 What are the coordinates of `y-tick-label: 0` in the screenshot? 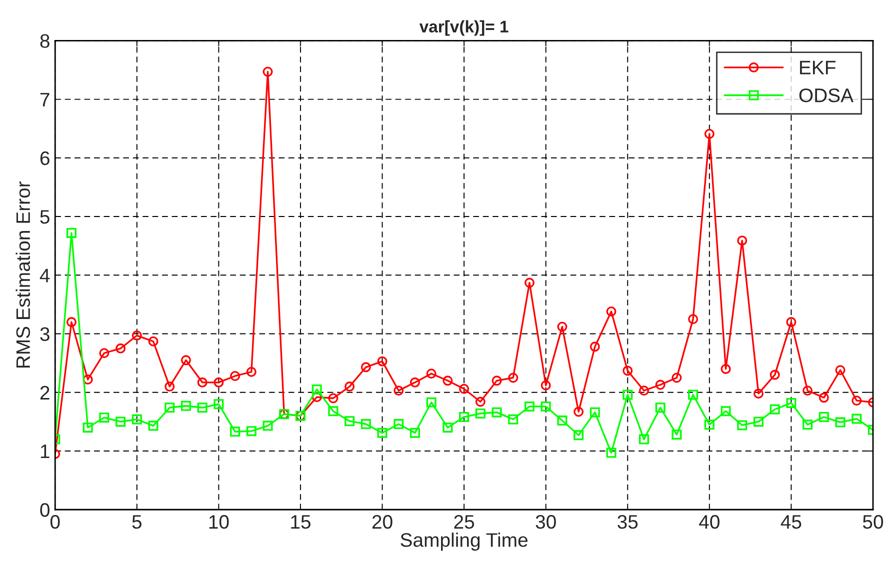 It's located at (45, 510).